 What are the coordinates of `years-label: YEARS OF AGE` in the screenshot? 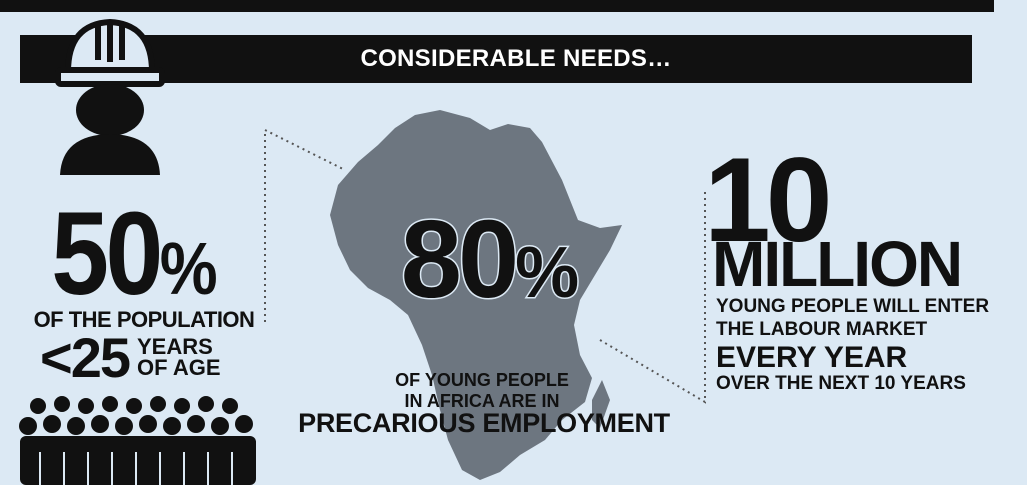 It's located at (179, 357).